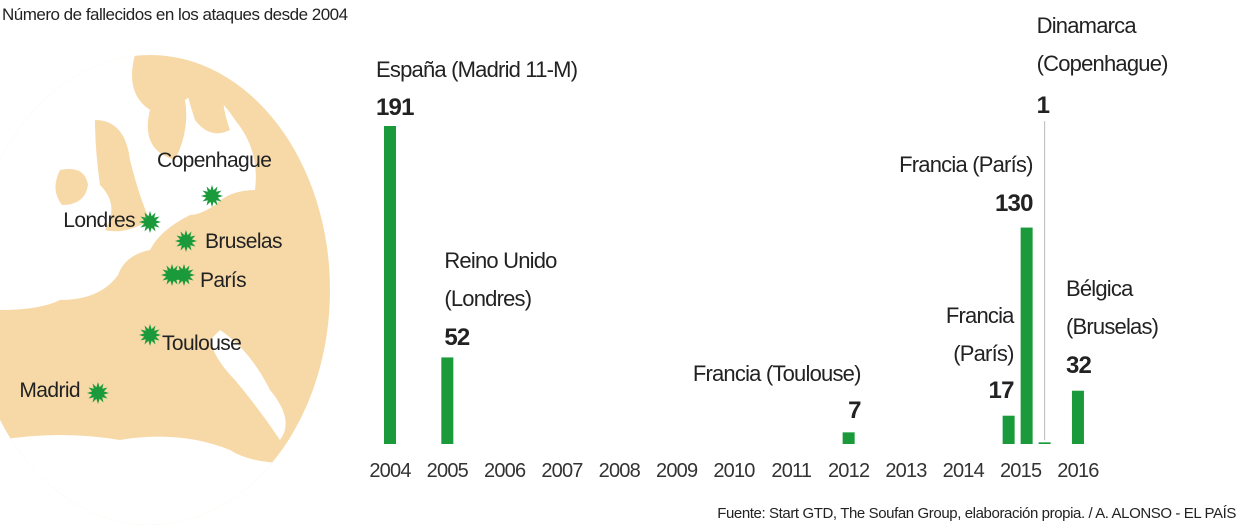  I want to click on city-label: Toulouse, so click(201, 343).